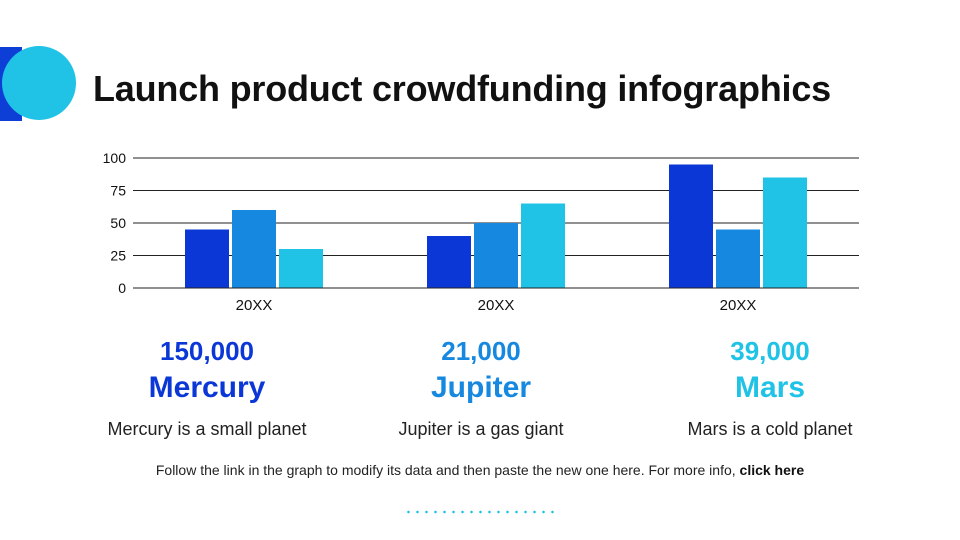 This screenshot has width=960, height=540. Describe the element at coordinates (462, 88) in the screenshot. I see `page-title: Launch product crowdfunding infographics` at that location.